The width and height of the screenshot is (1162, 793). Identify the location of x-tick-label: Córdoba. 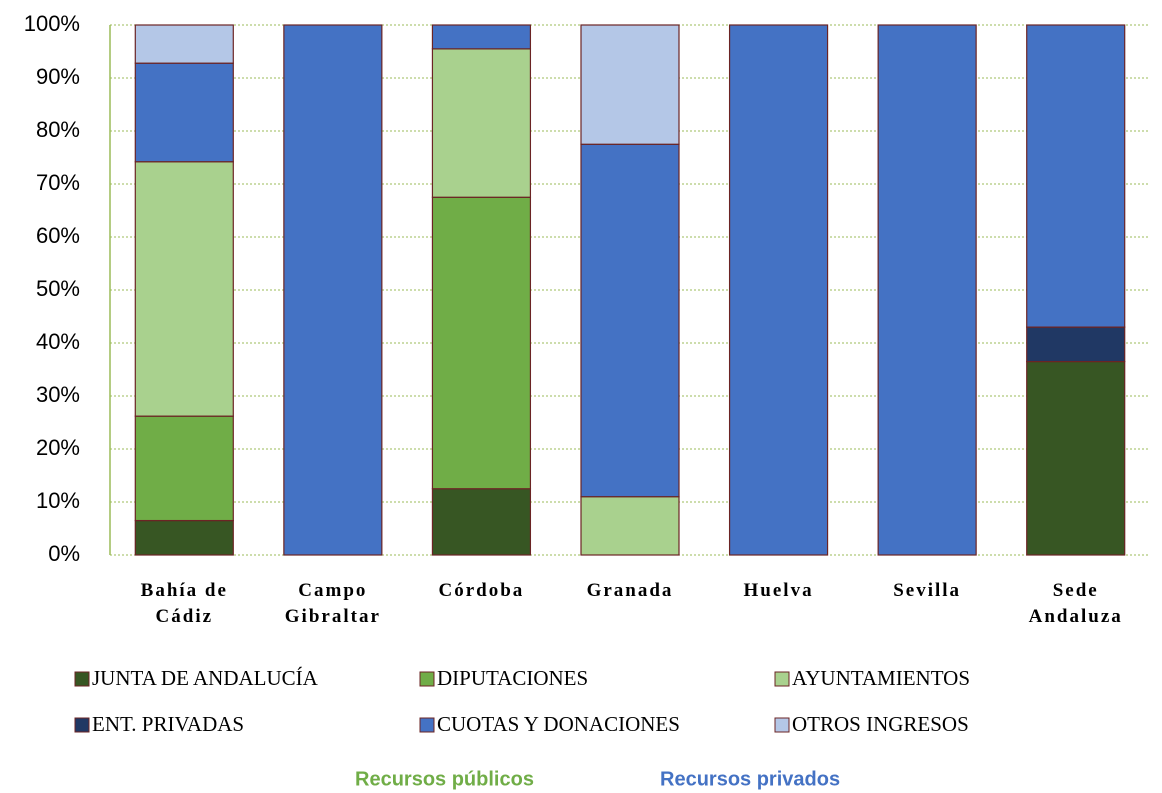
(481, 590).